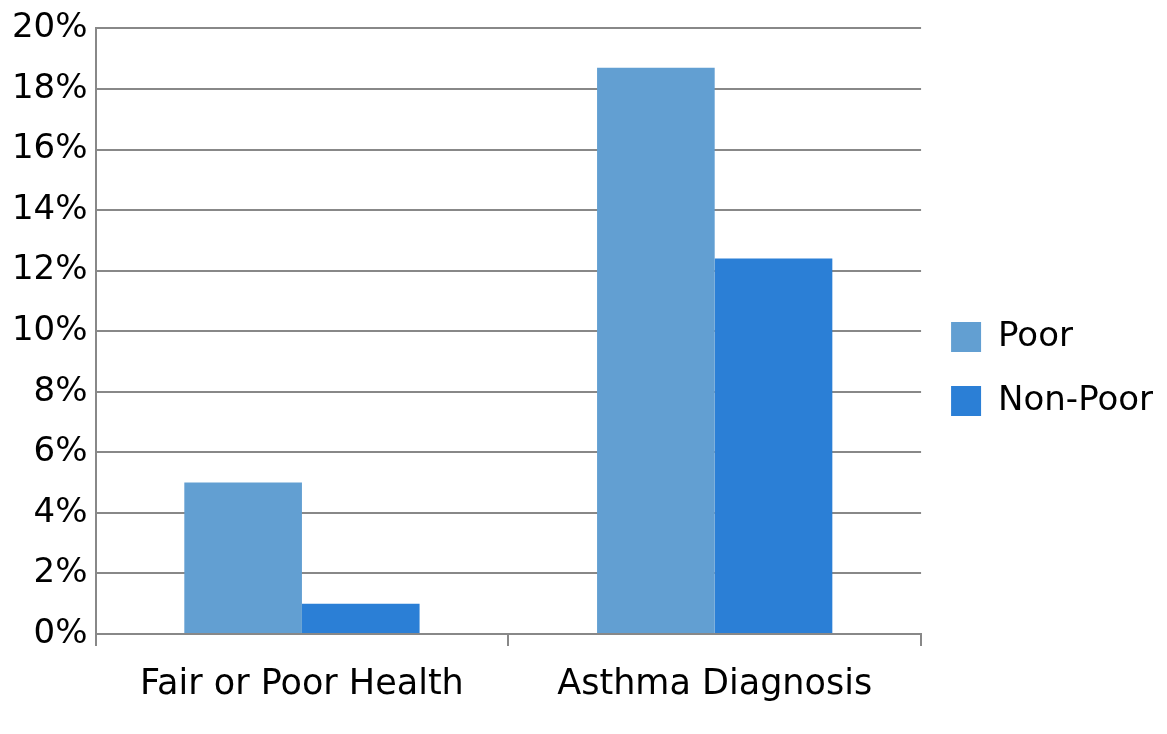  I want to click on legend-label: Non-Poor, so click(1076, 397).